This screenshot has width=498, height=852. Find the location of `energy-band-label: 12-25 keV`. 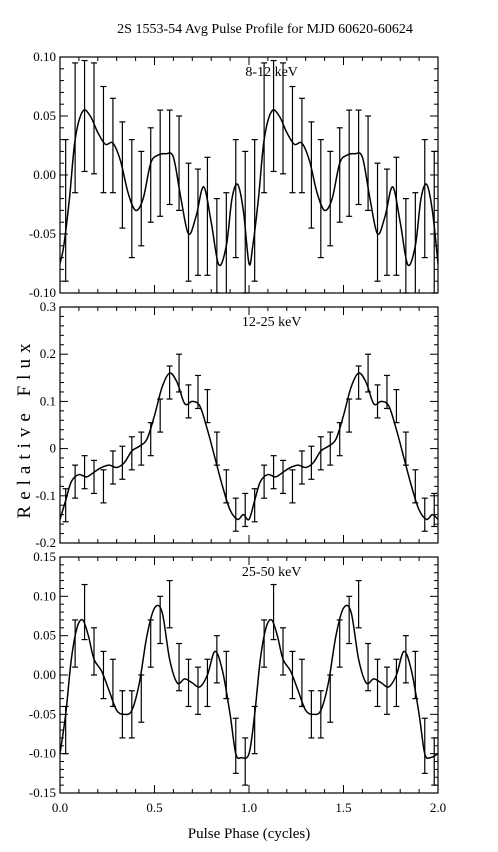

energy-band-label: 12-25 keV is located at coordinates (272, 322).